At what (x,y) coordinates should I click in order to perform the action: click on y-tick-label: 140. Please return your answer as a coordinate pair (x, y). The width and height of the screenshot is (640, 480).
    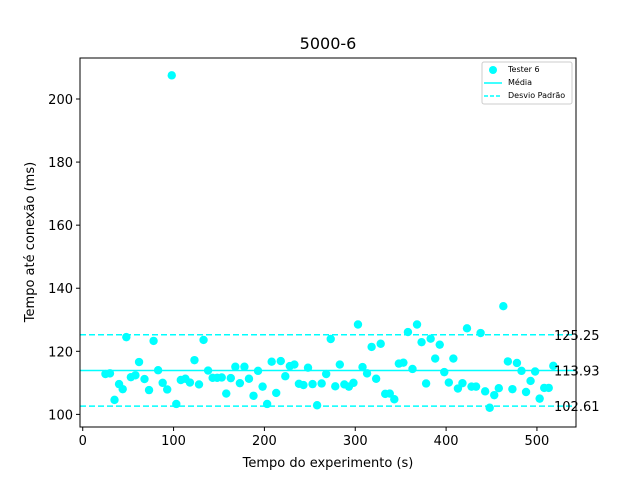
    Looking at the image, I should click on (60, 289).